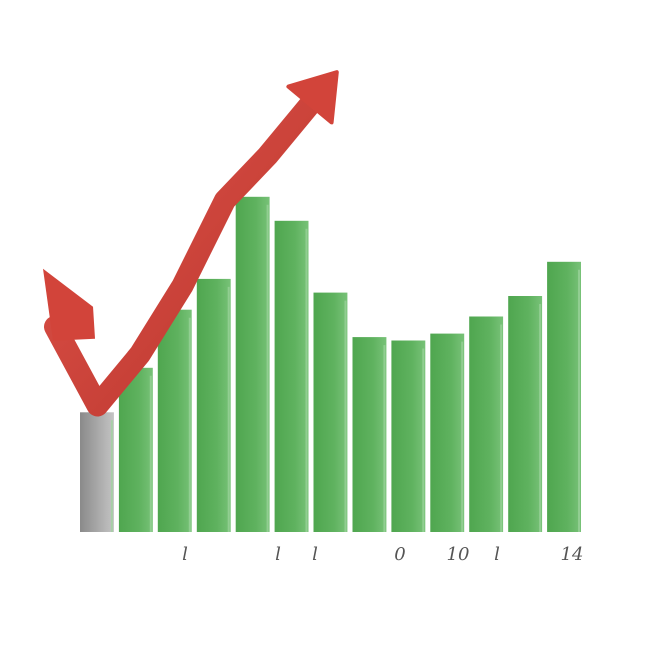 The image size is (660, 660). I want to click on trend-arrow-head, so click(312, 97).